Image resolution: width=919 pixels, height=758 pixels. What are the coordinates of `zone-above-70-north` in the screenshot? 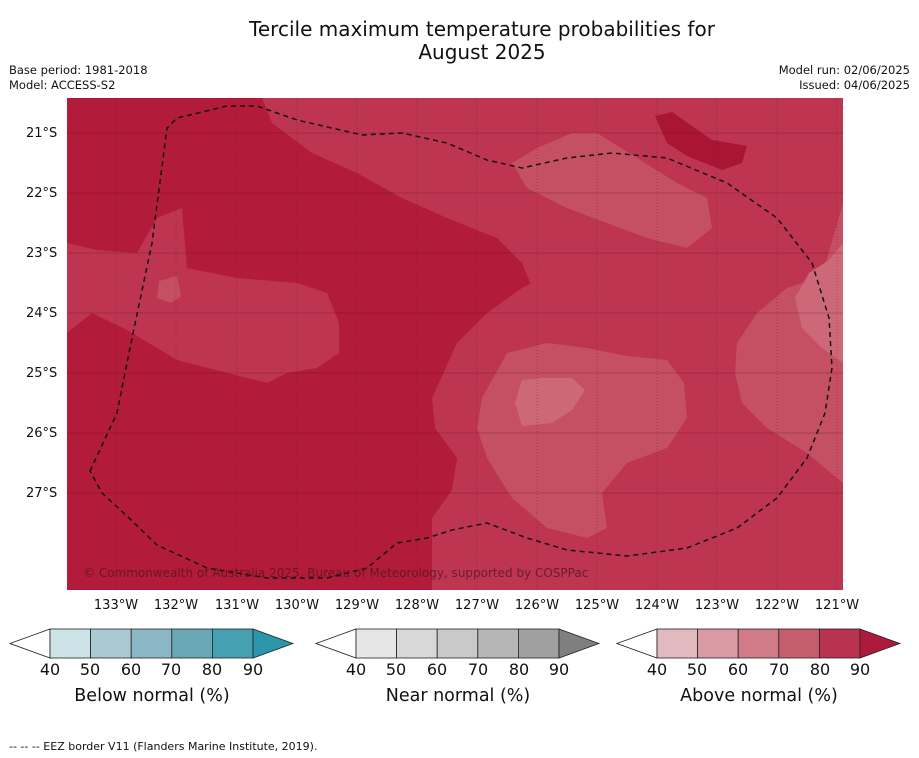 It's located at (612, 190).